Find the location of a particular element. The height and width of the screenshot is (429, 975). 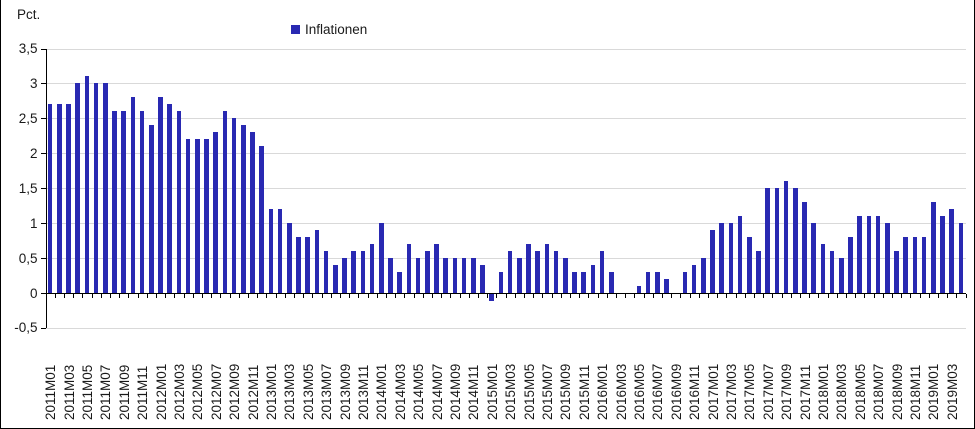

y-axis-label: 2,5 is located at coordinates (28, 118).